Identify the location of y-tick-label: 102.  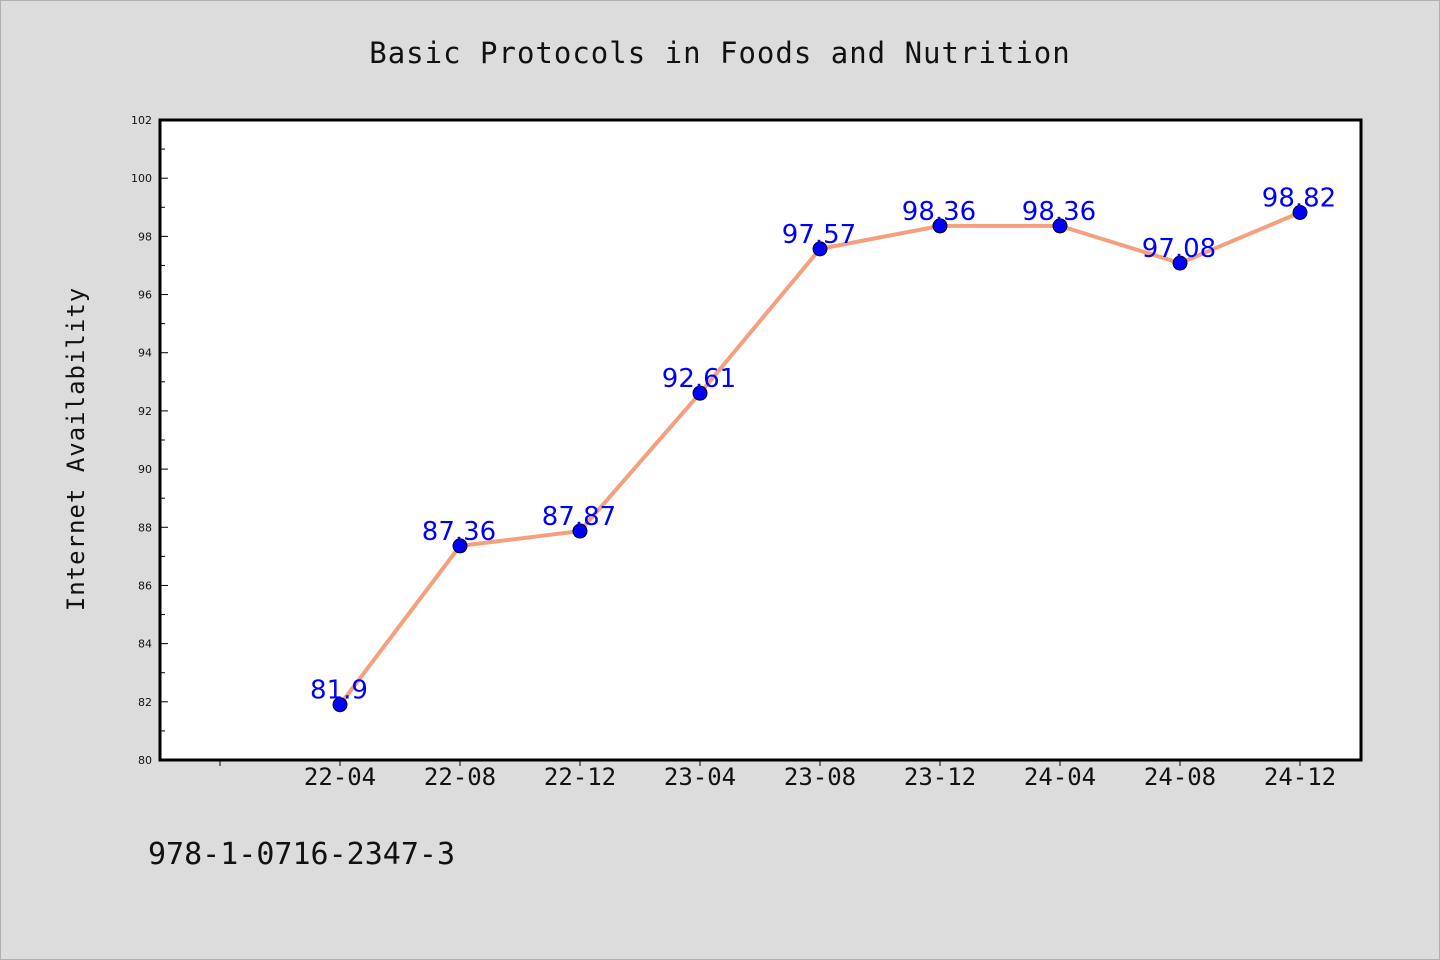
(141, 120).